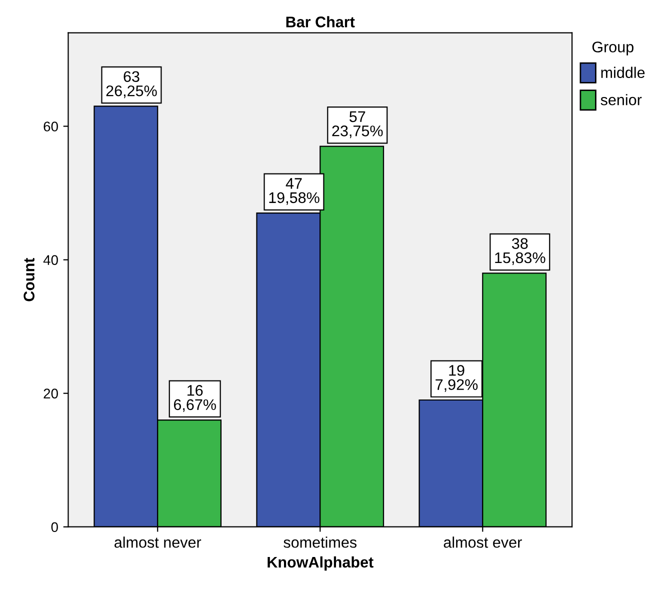 The height and width of the screenshot is (596, 656). What do you see at coordinates (320, 542) in the screenshot?
I see `x-tick-label: sometimes` at bounding box center [320, 542].